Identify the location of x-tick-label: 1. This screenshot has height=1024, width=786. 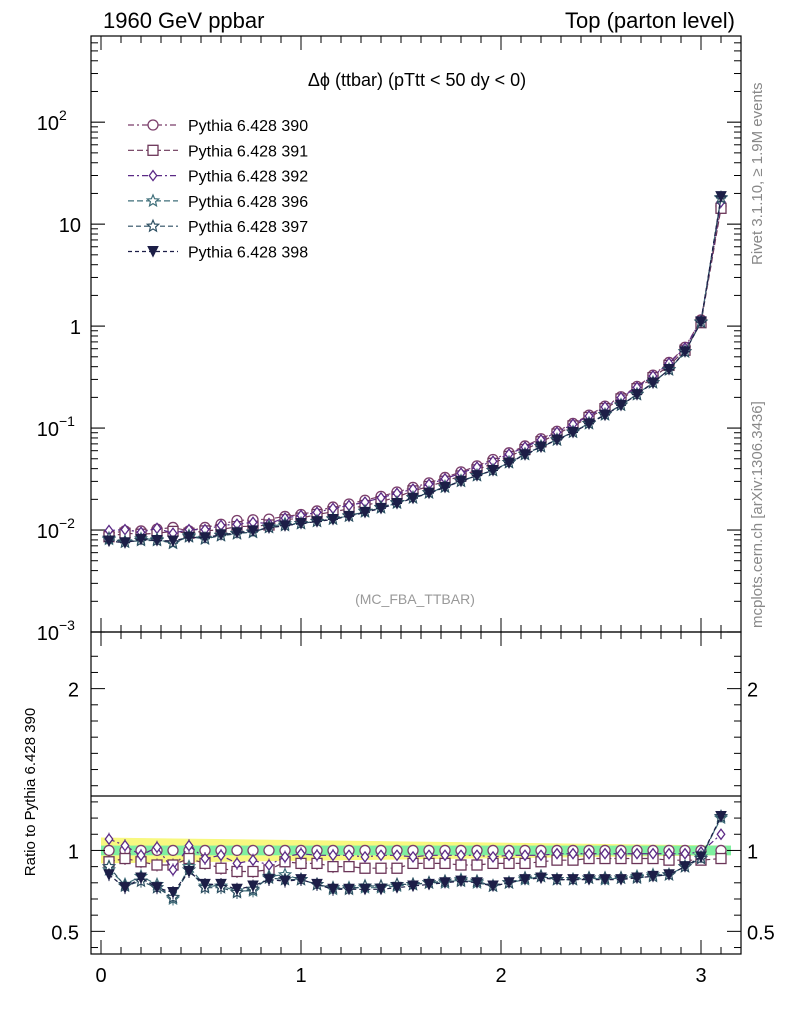
(300, 976).